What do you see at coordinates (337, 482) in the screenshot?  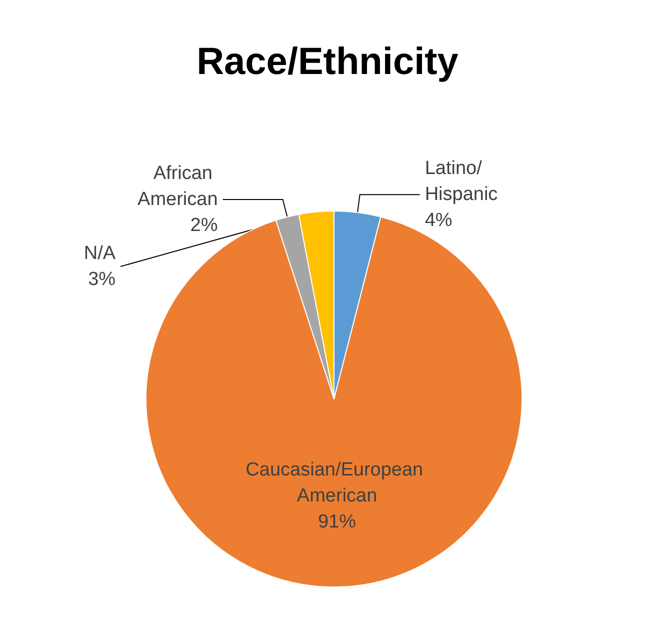 I see `slice-label: Caucasian/European American` at bounding box center [337, 482].